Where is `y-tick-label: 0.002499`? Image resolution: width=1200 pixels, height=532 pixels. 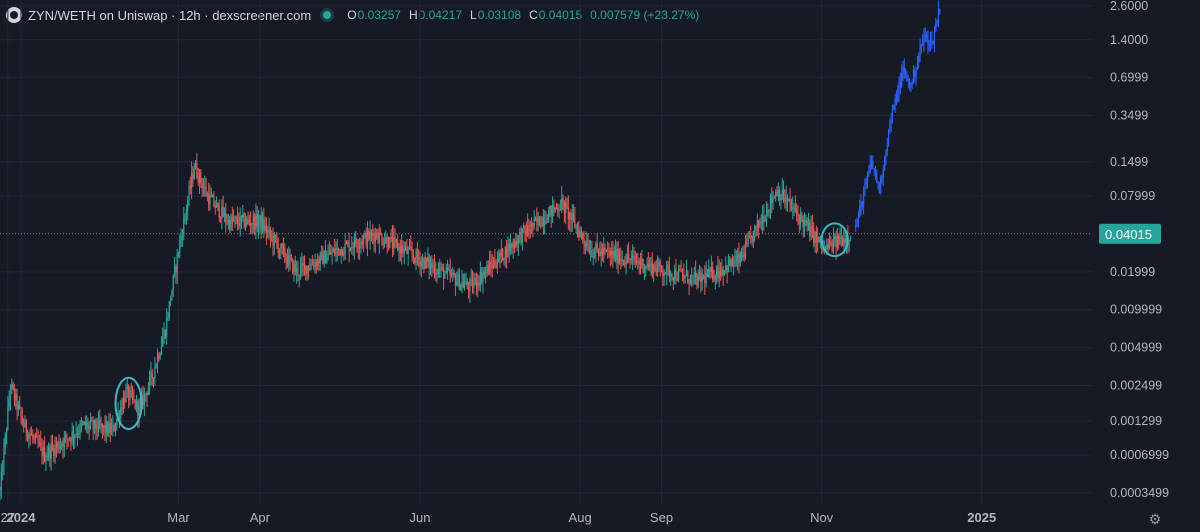 y-tick-label: 0.002499 is located at coordinates (1136, 385).